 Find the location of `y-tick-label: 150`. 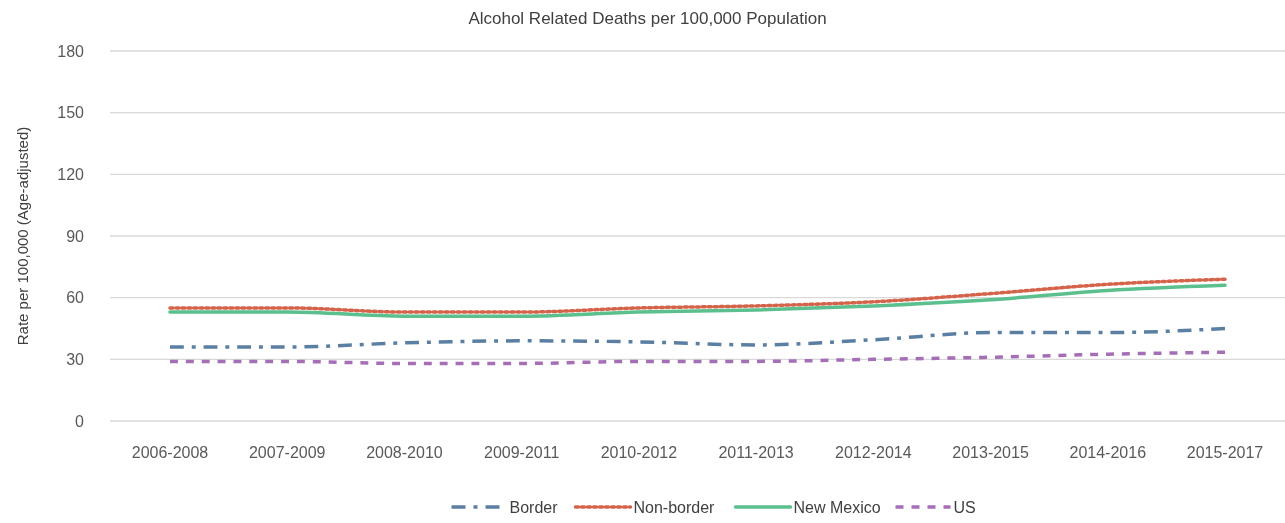

y-tick-label: 150 is located at coordinates (71, 113).